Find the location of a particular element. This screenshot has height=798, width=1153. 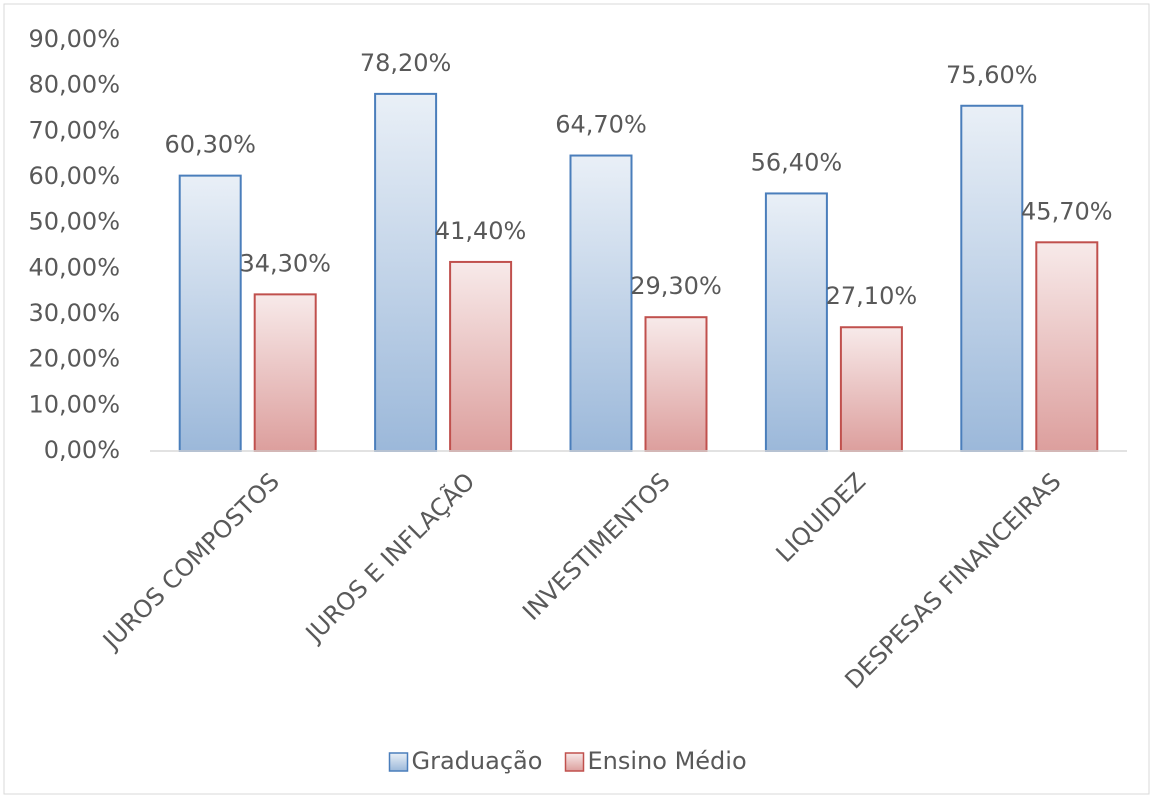

value-label: 78,20% is located at coordinates (406, 63).